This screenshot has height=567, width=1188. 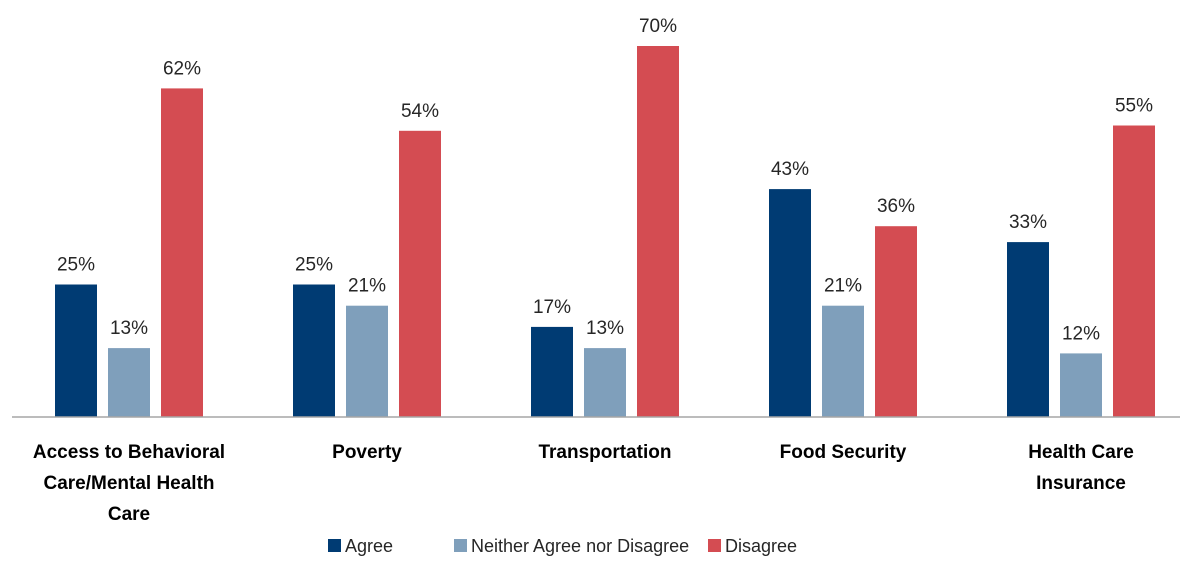 I want to click on category-label-line: Insurance, so click(x=1081, y=483).